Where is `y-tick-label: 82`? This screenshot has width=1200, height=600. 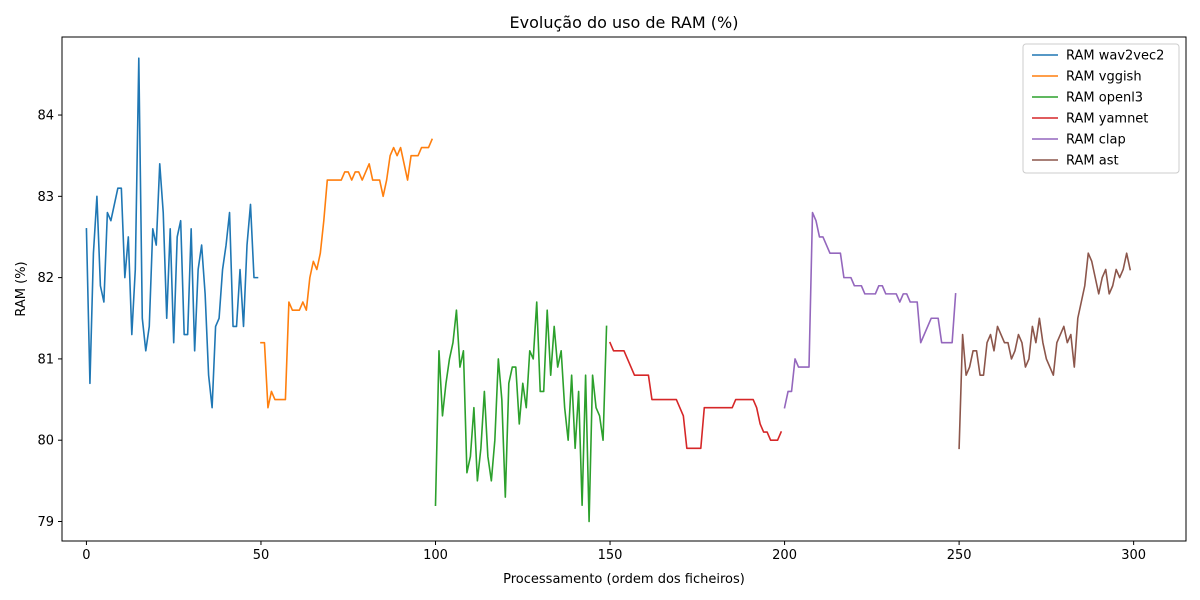
y-tick-label: 82 is located at coordinates (45, 278).